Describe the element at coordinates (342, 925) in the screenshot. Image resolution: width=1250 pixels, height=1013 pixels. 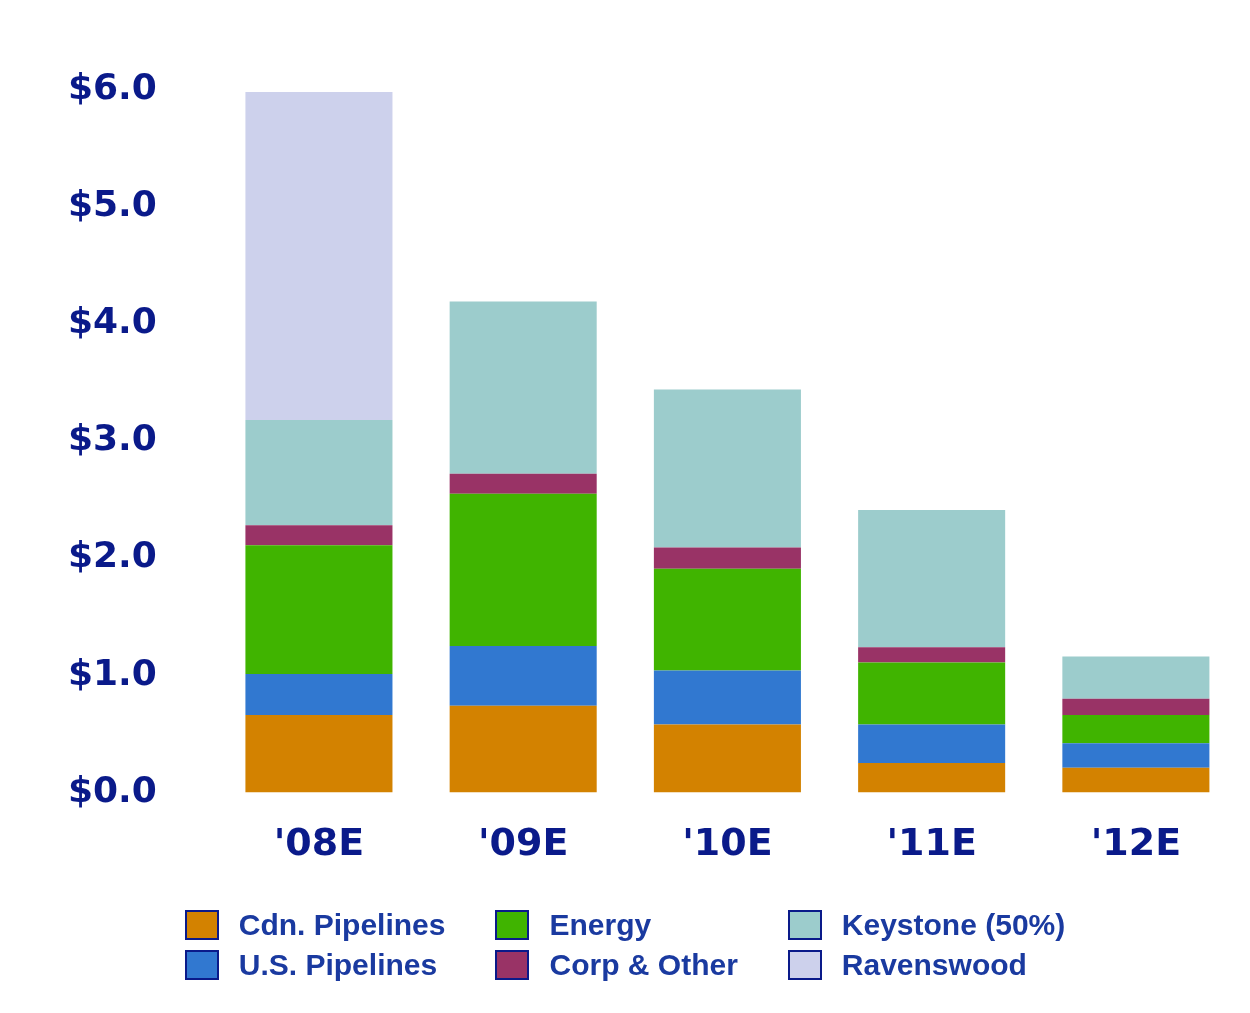
I see `legend-label: Cdn. Pipelines` at that location.